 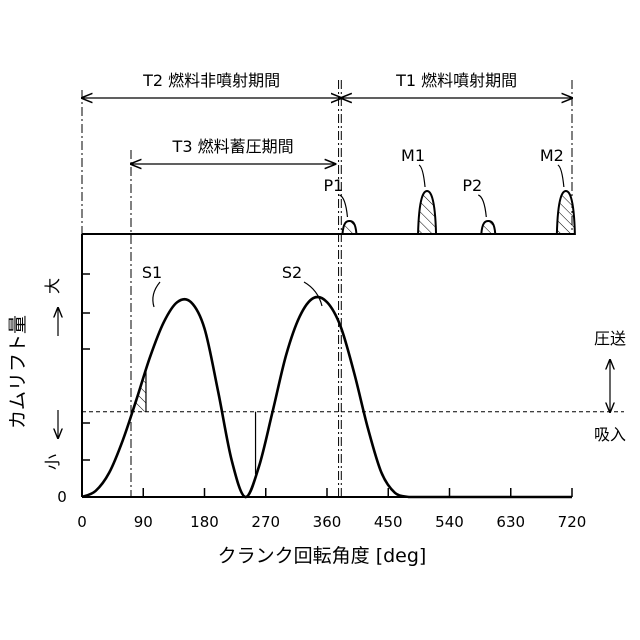 I want to click on x-tick-label: 180, so click(x=204, y=522).